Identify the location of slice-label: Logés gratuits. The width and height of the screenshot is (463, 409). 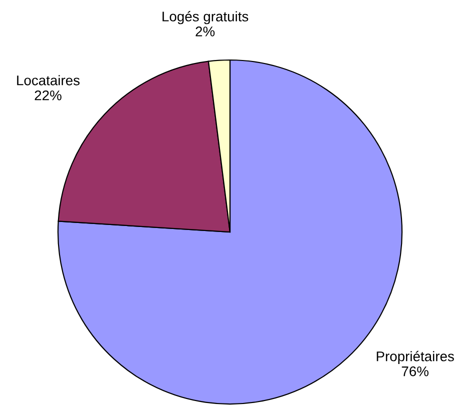
(205, 17).